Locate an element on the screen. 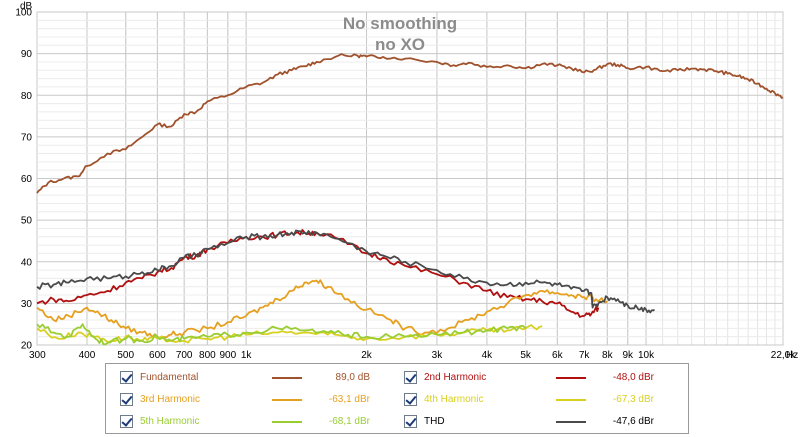 This screenshot has width=800, height=437. x-tick-label: 22,0k is located at coordinates (783, 355).